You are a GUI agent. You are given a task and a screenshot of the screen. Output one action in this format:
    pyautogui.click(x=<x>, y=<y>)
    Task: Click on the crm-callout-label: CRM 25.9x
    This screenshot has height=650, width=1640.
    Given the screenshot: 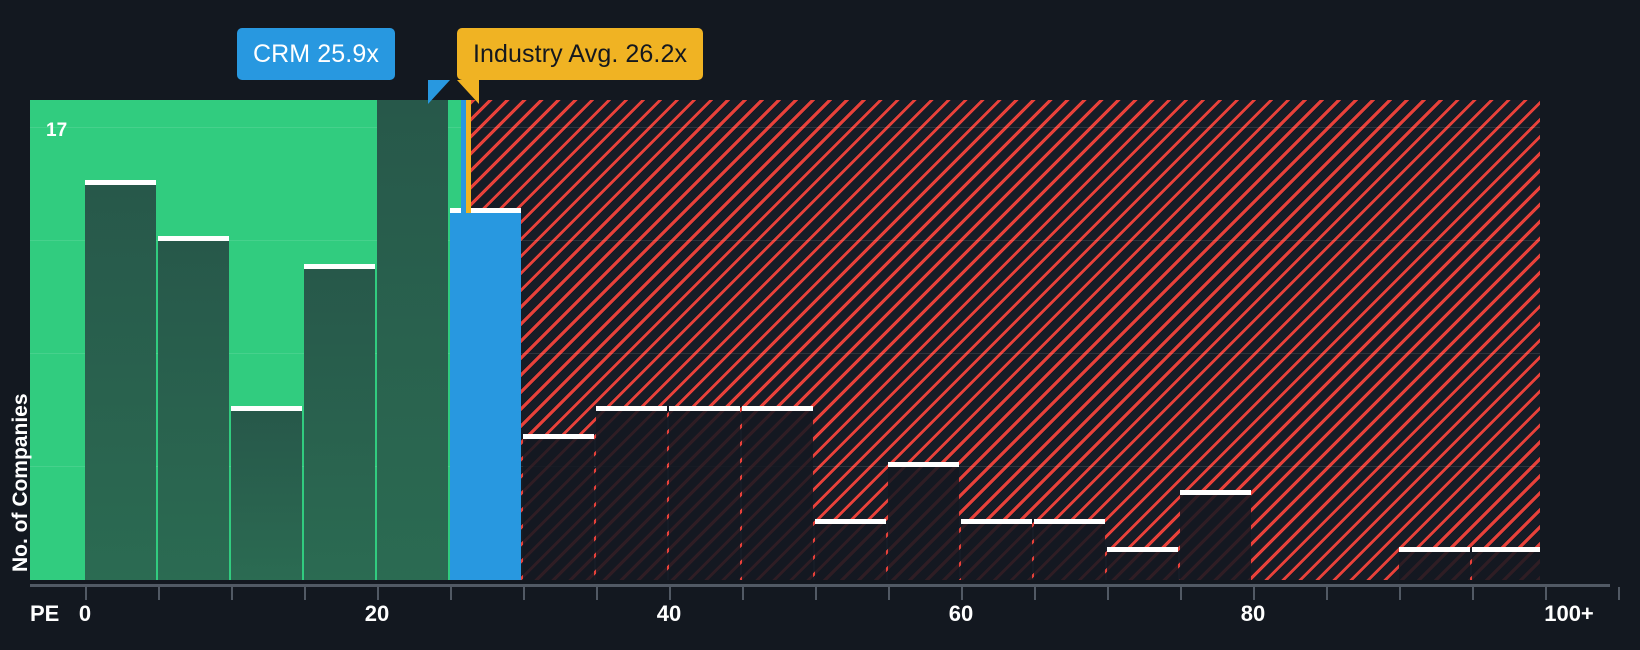 What is the action you would take?
    pyautogui.click(x=316, y=54)
    